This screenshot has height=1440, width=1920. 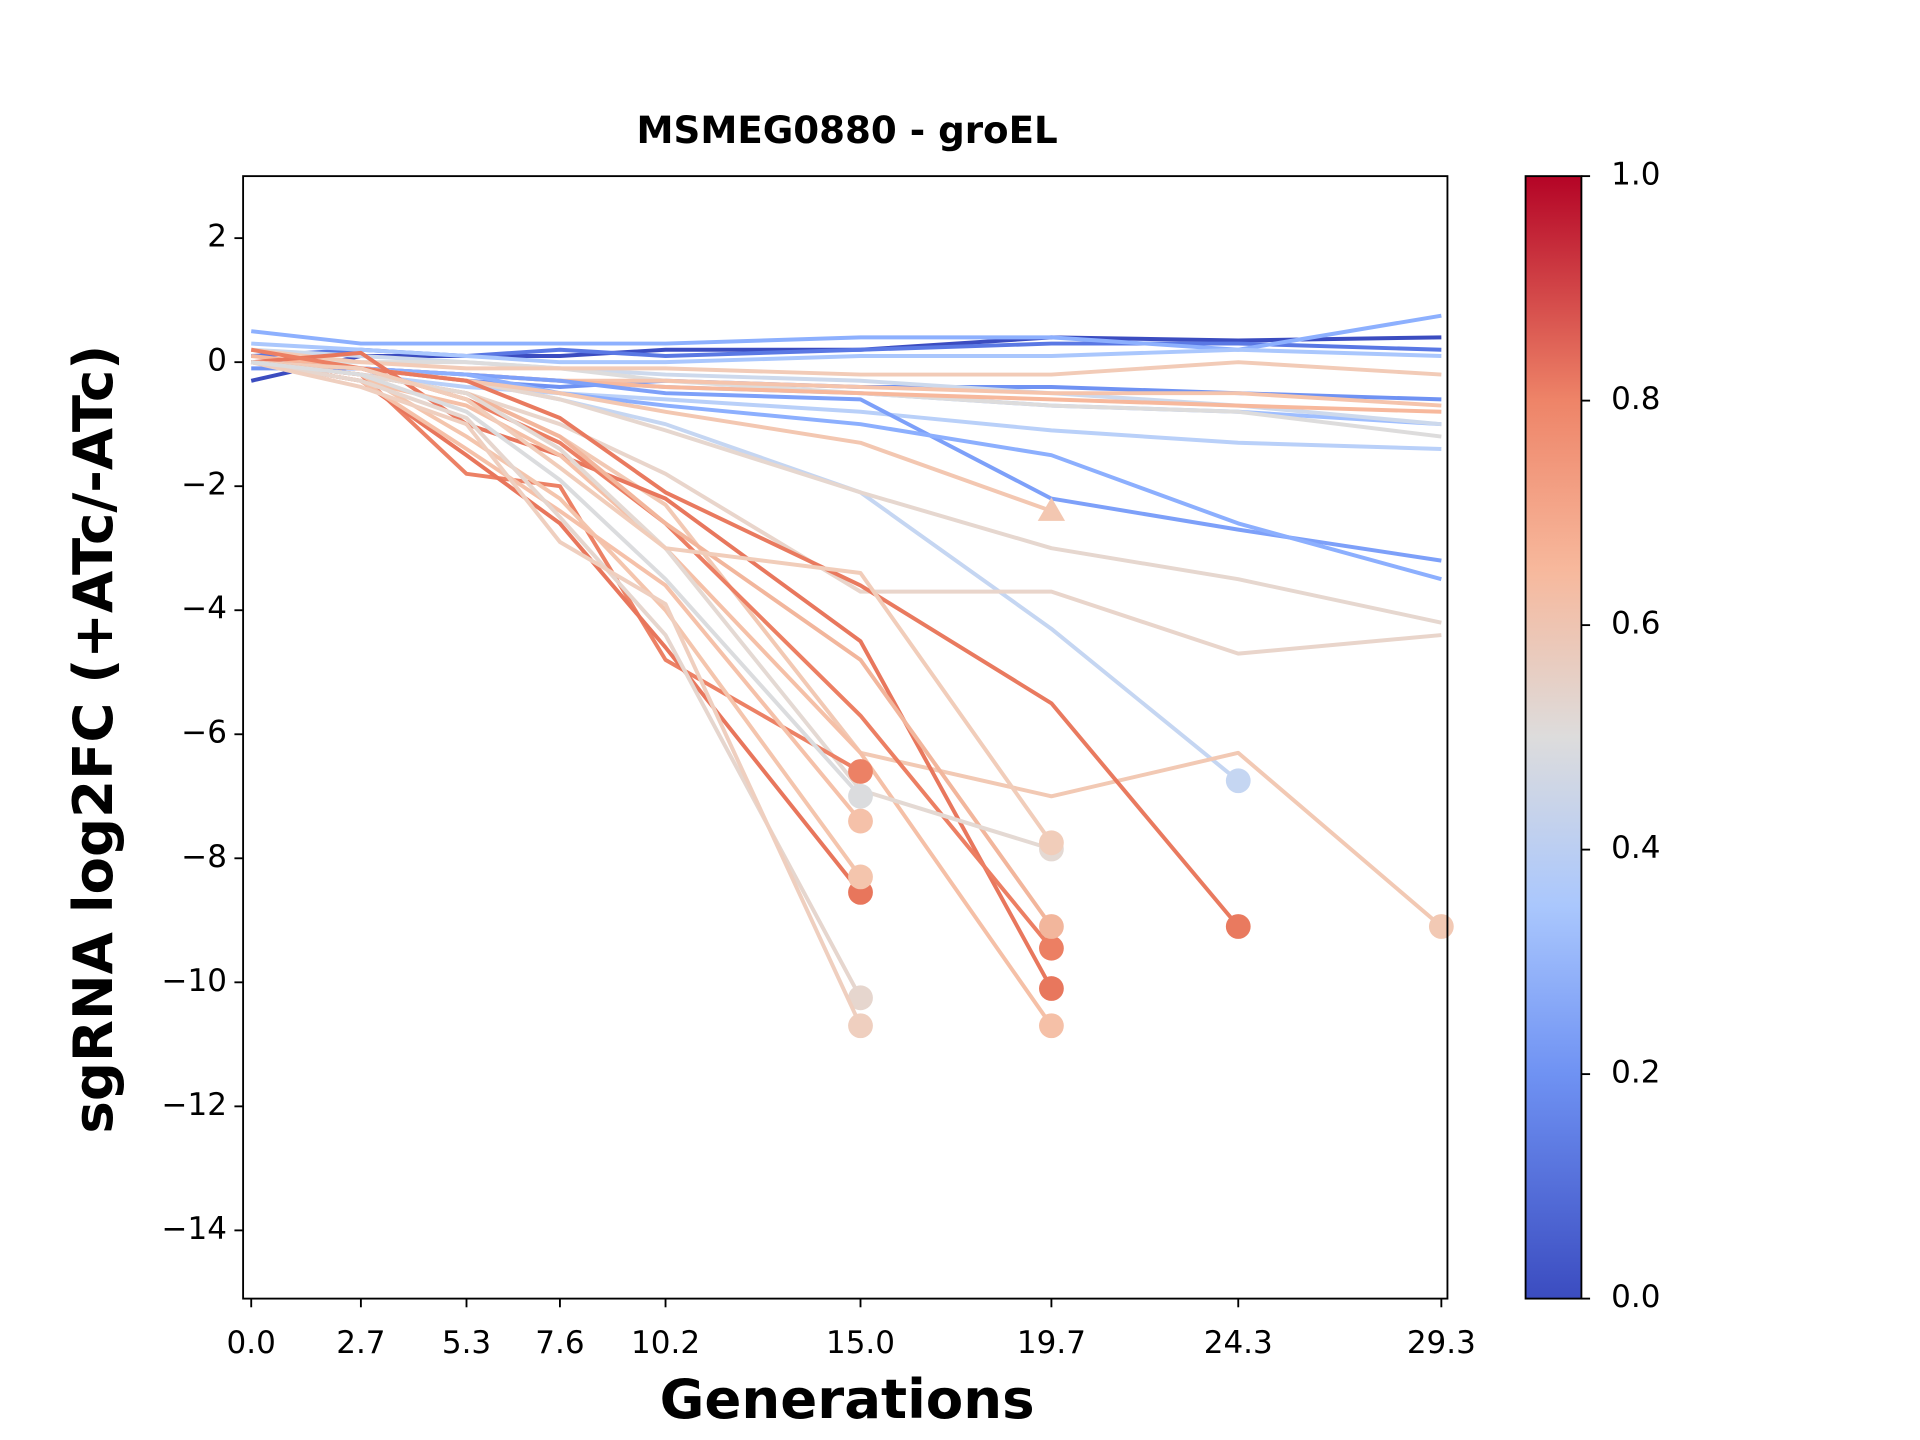 I want to click on x-tick-label: 5.3, so click(x=466, y=1343).